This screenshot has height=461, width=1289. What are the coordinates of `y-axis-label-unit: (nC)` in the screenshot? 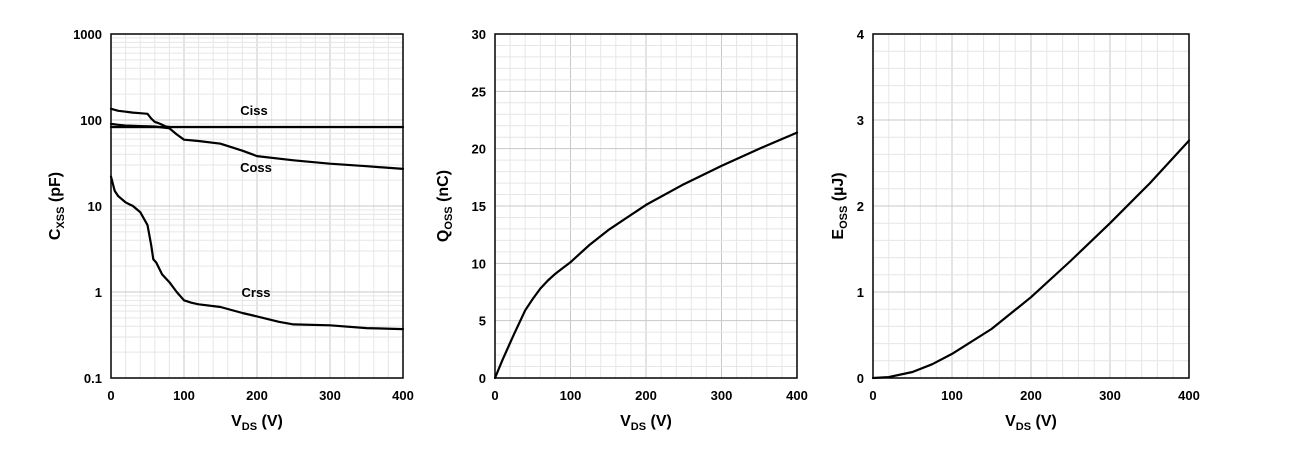 It's located at (443, 188).